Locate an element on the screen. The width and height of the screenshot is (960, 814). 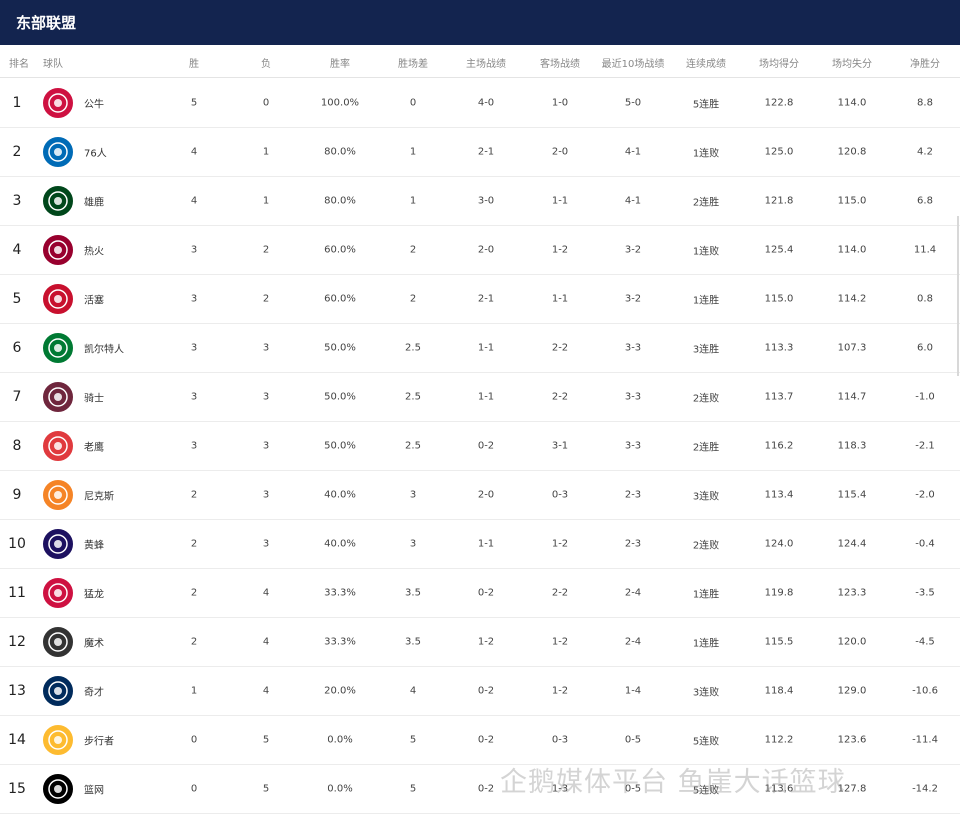
games-behind-cell: 3 is located at coordinates (413, 494).